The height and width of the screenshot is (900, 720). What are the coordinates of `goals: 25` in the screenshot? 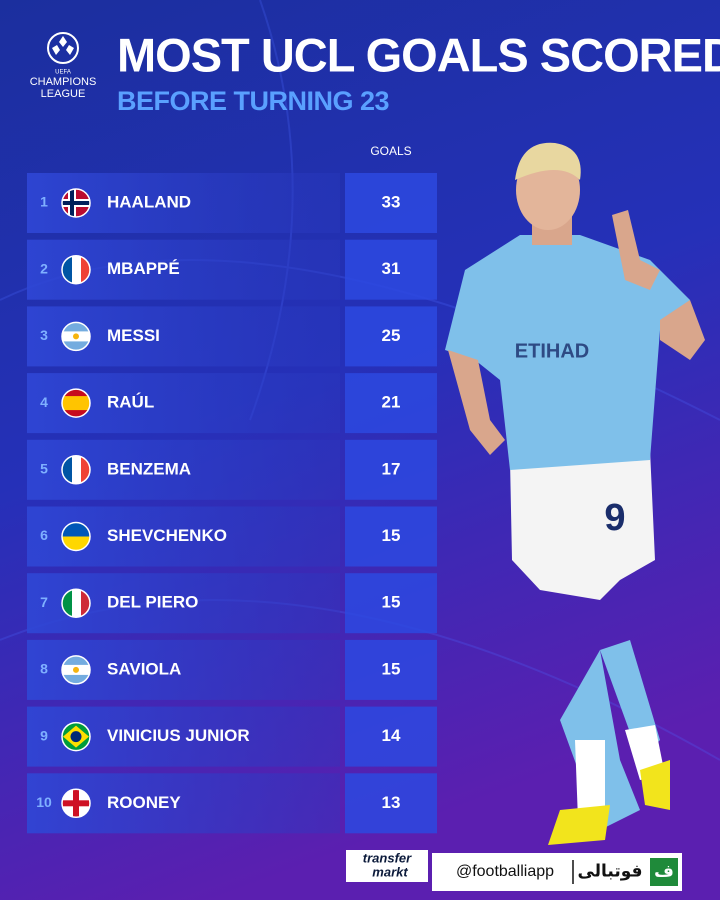 It's located at (391, 335).